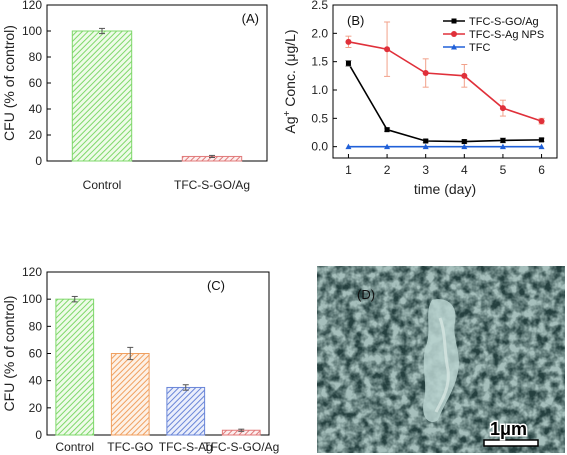 The height and width of the screenshot is (455, 567). I want to click on sem-panel-label: (D), so click(366, 294).